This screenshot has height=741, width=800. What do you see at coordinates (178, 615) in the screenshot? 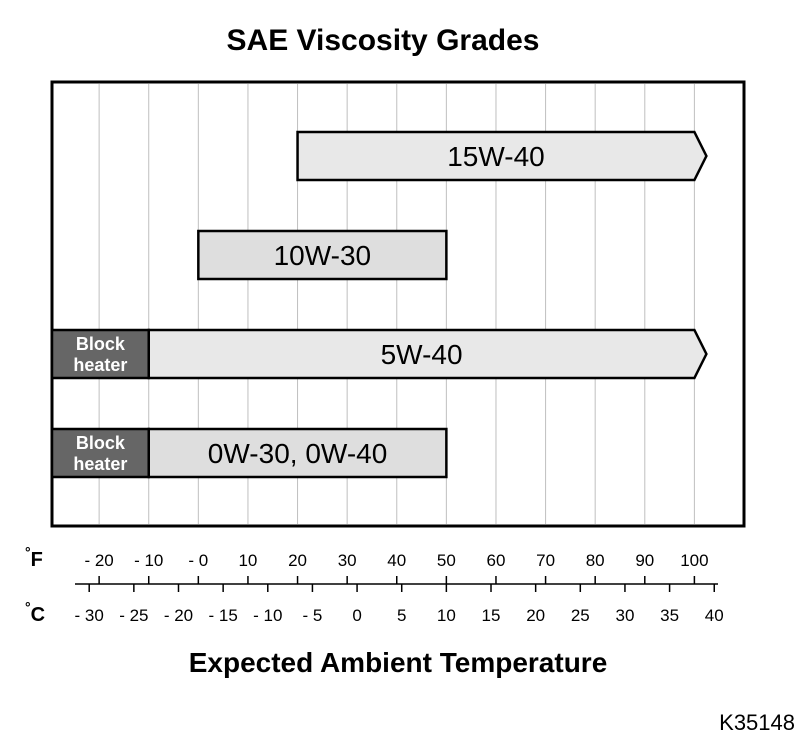
I see `celsius-tick-label: - 20` at bounding box center [178, 615].